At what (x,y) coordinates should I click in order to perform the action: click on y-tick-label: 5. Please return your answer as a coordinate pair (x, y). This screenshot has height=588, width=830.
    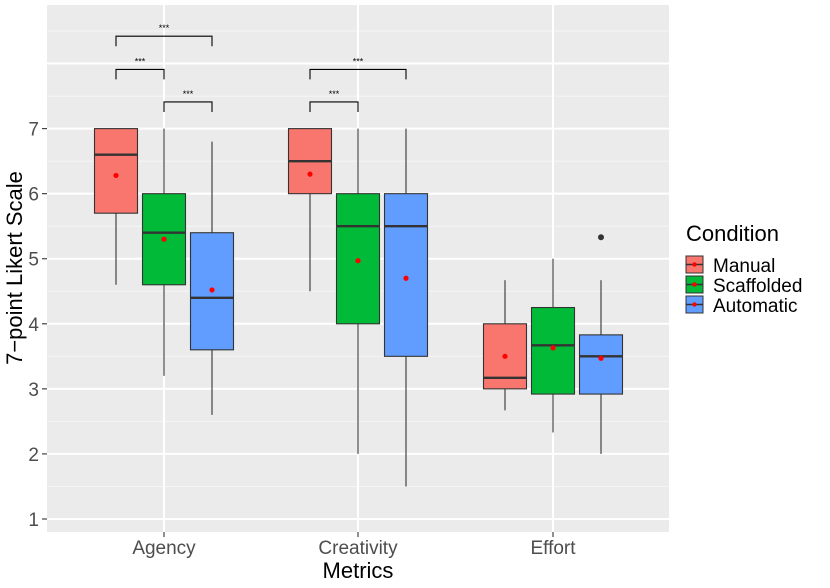
    Looking at the image, I should click on (33, 260).